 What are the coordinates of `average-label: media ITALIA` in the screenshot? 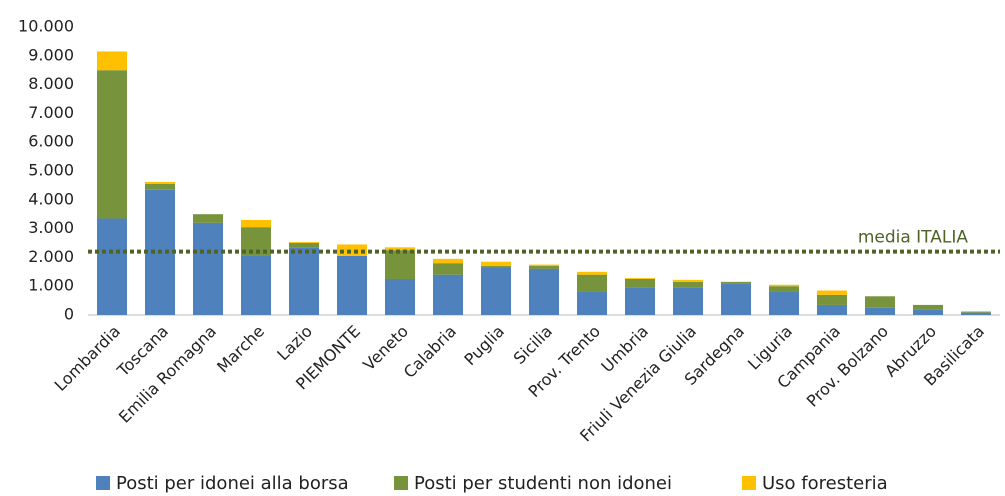 It's located at (913, 238).